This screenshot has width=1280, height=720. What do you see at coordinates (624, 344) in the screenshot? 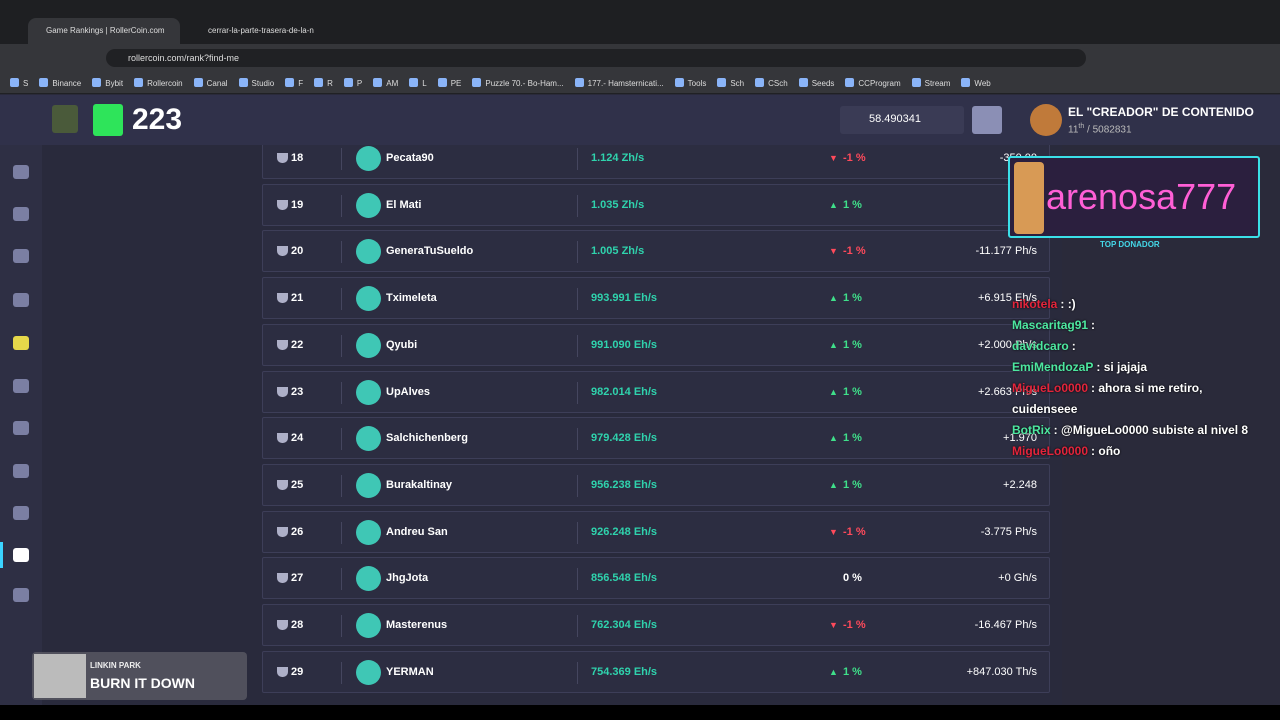
I see `power: 991.090 Eh/s` at bounding box center [624, 344].